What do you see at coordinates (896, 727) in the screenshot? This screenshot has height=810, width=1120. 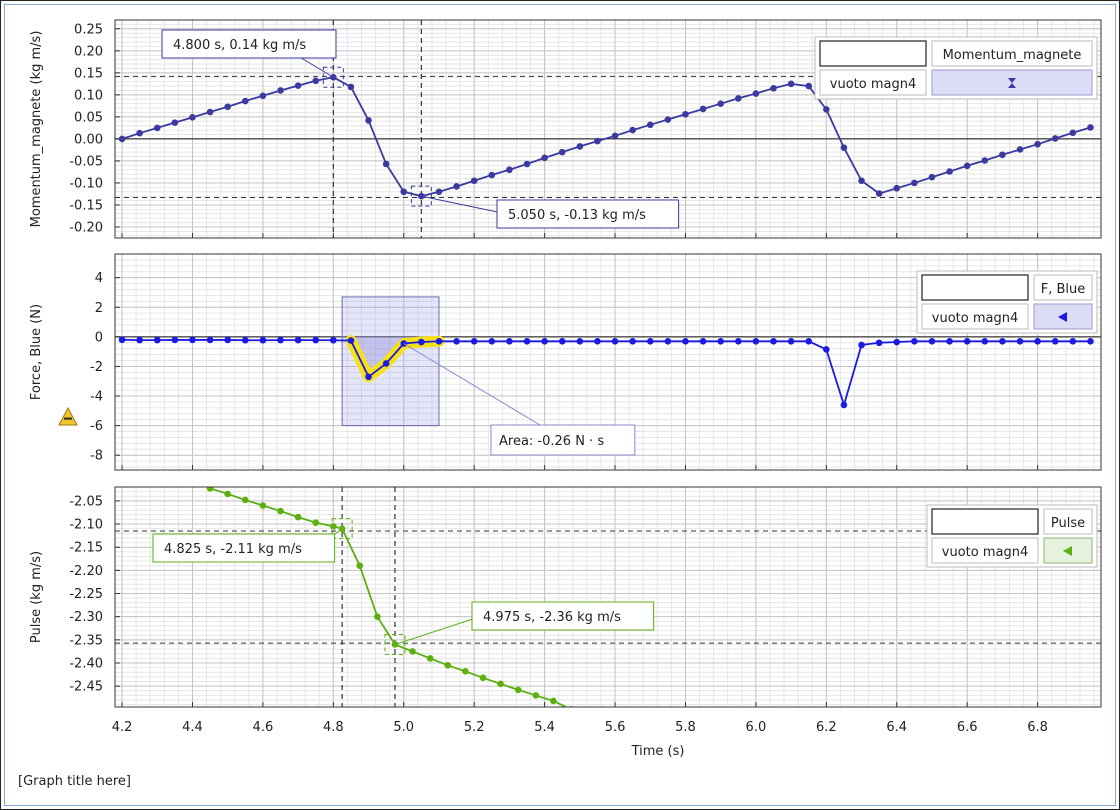 I see `x-tick-label: 6.4` at bounding box center [896, 727].